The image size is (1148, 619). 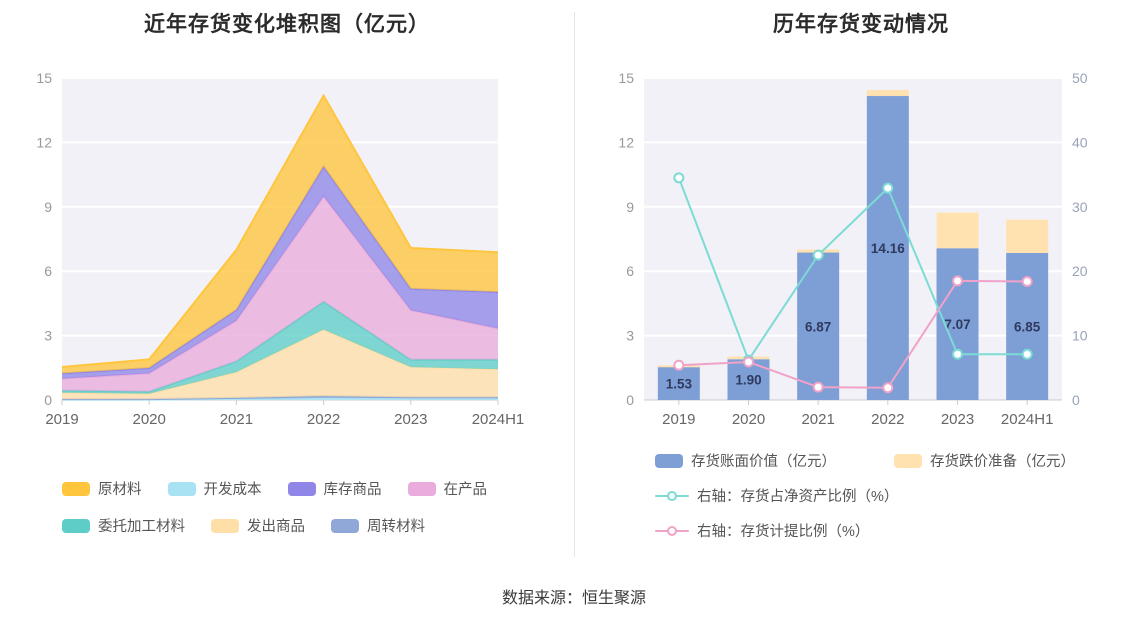 I want to click on legend-item-net-asset-ratio: 右轴：存货占净资产比例（%）, so click(x=776, y=495).